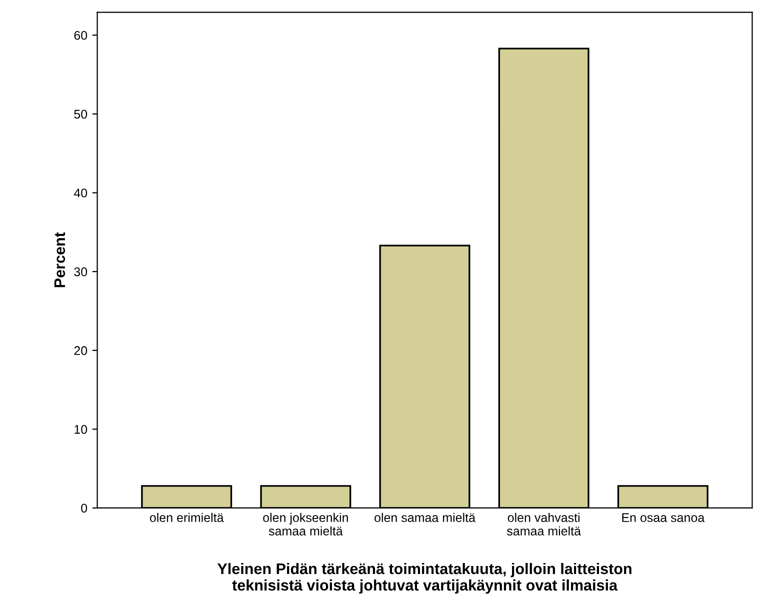 The height and width of the screenshot is (615, 766). Describe the element at coordinates (84, 508) in the screenshot. I see `y-tick-label: 0` at that location.